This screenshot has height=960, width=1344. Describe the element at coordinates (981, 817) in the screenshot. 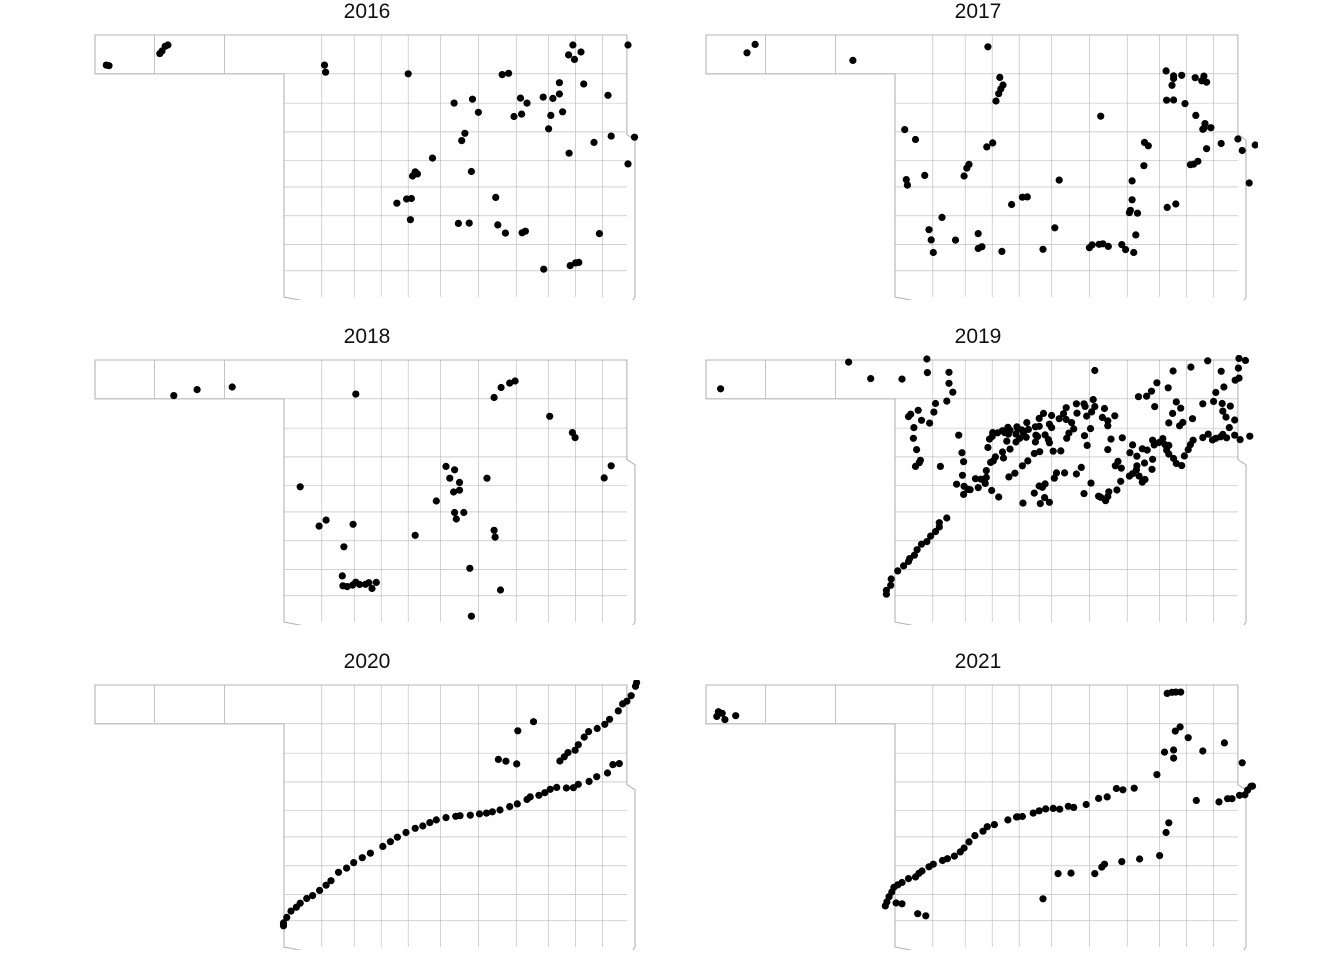

I see `oklahoma-map-2021` at that location.